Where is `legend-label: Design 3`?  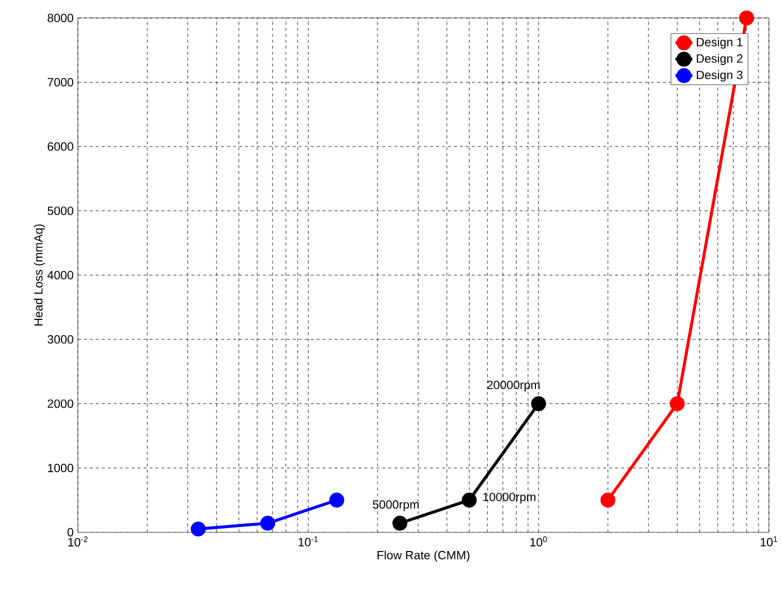 legend-label: Design 3 is located at coordinates (719, 76).